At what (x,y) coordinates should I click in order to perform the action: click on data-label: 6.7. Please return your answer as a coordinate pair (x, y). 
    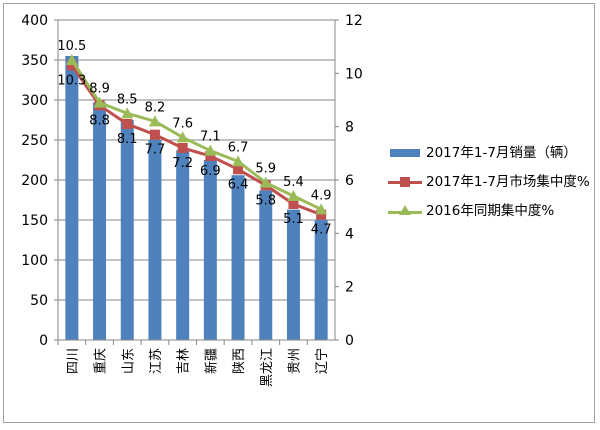
    Looking at the image, I should click on (238, 147).